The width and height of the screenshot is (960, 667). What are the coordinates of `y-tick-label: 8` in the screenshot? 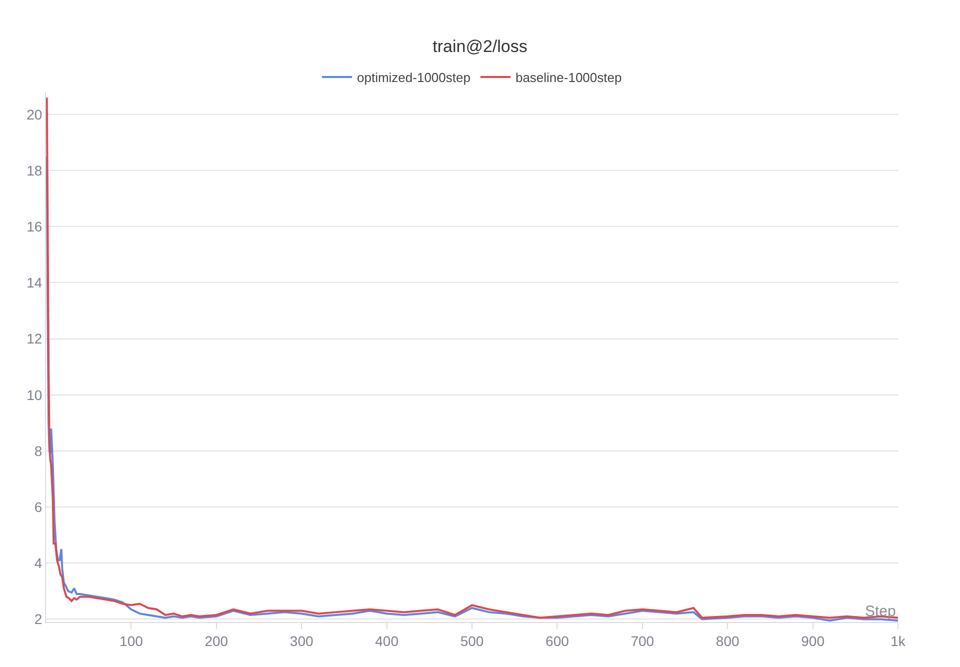 It's located at (38, 450).